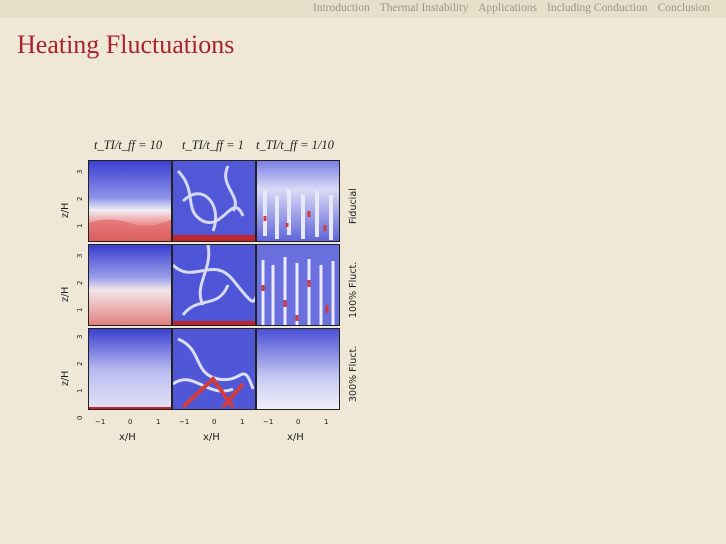 This screenshot has height=544, width=726. What do you see at coordinates (424, 8) in the screenshot?
I see `nav-thermal-instability: Thermal Instability` at bounding box center [424, 8].